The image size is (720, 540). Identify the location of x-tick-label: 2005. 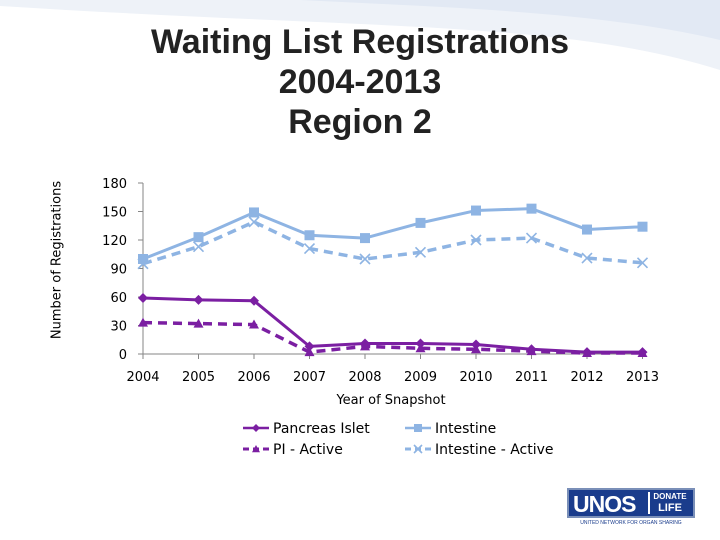
(198, 377).